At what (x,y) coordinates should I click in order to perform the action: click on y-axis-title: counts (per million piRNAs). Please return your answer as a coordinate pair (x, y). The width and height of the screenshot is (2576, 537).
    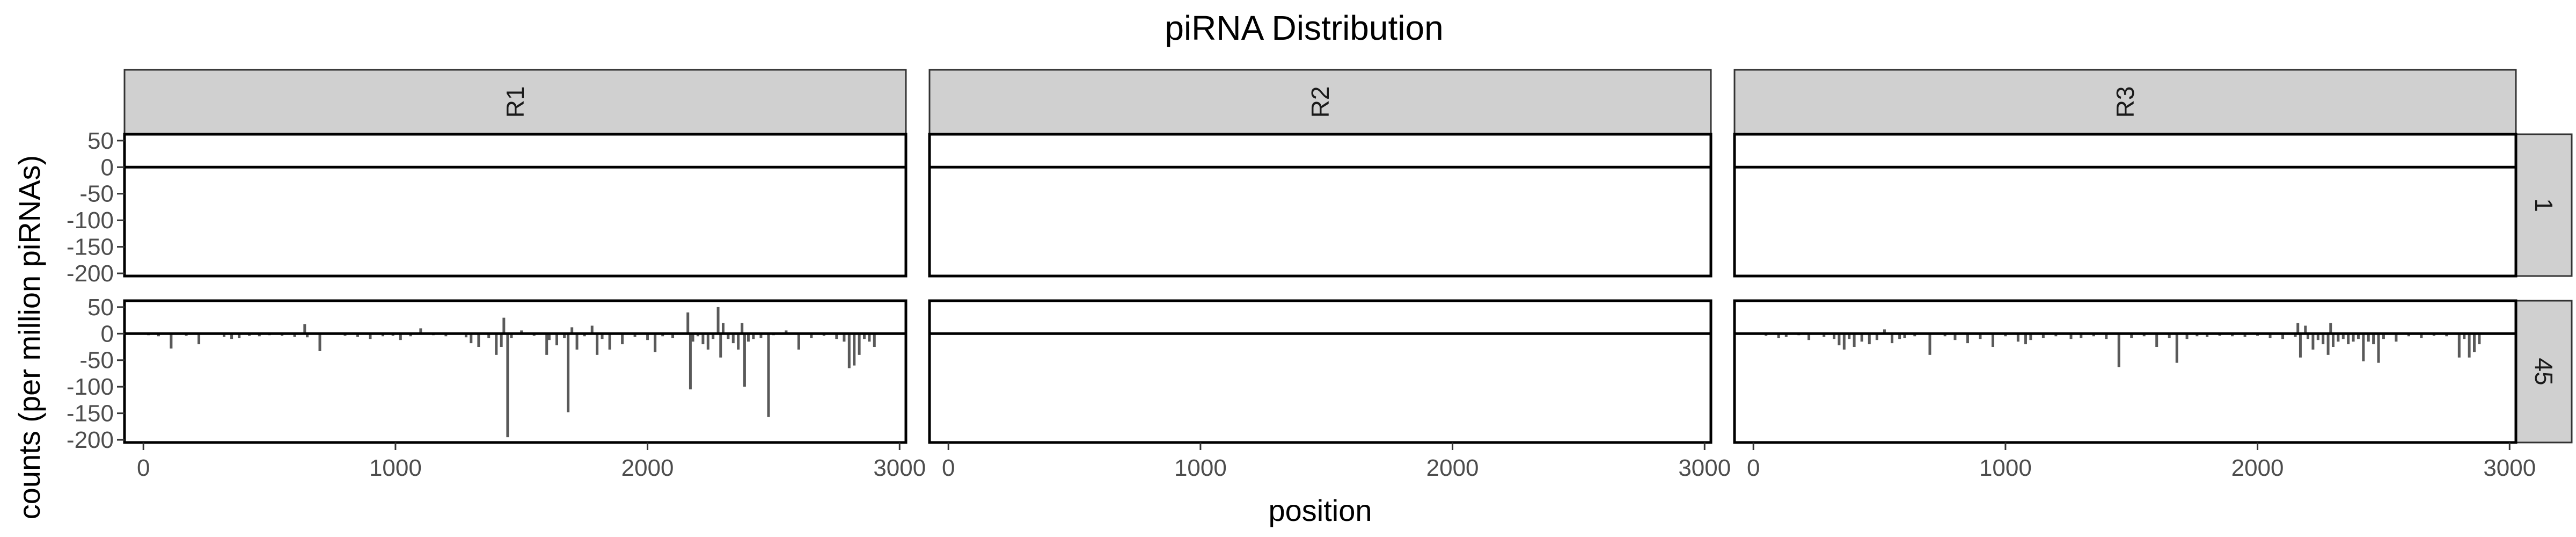
    Looking at the image, I should click on (29, 337).